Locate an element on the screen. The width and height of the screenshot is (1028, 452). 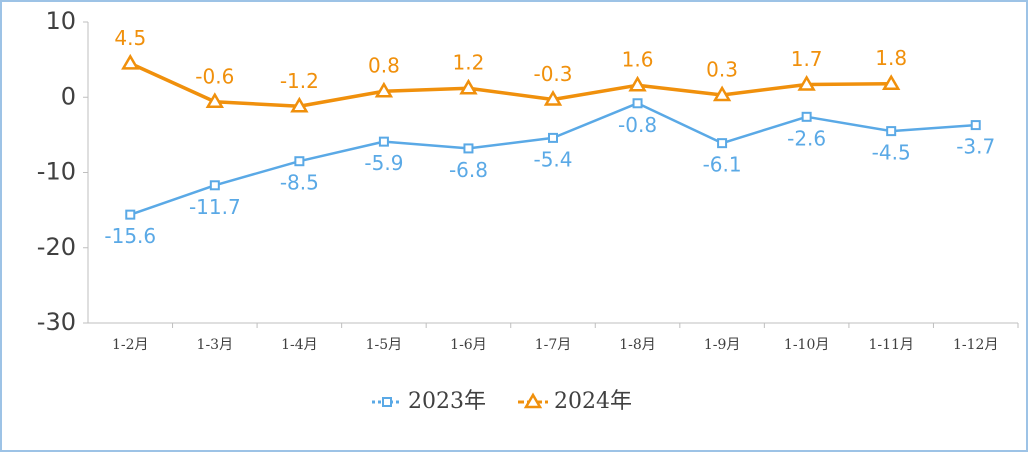
data-label: -11.7 is located at coordinates (215, 207).